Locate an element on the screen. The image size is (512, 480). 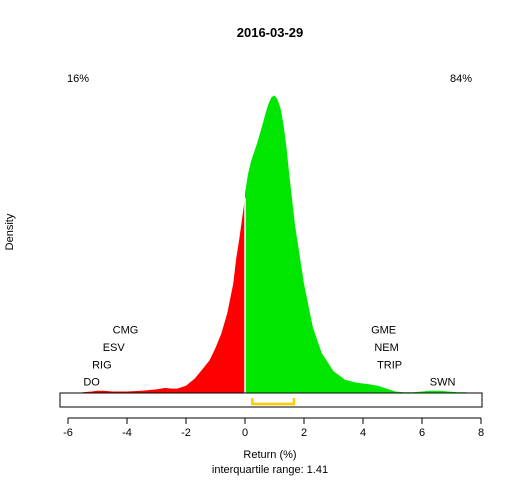
iqr-strip-box is located at coordinates (271, 400).